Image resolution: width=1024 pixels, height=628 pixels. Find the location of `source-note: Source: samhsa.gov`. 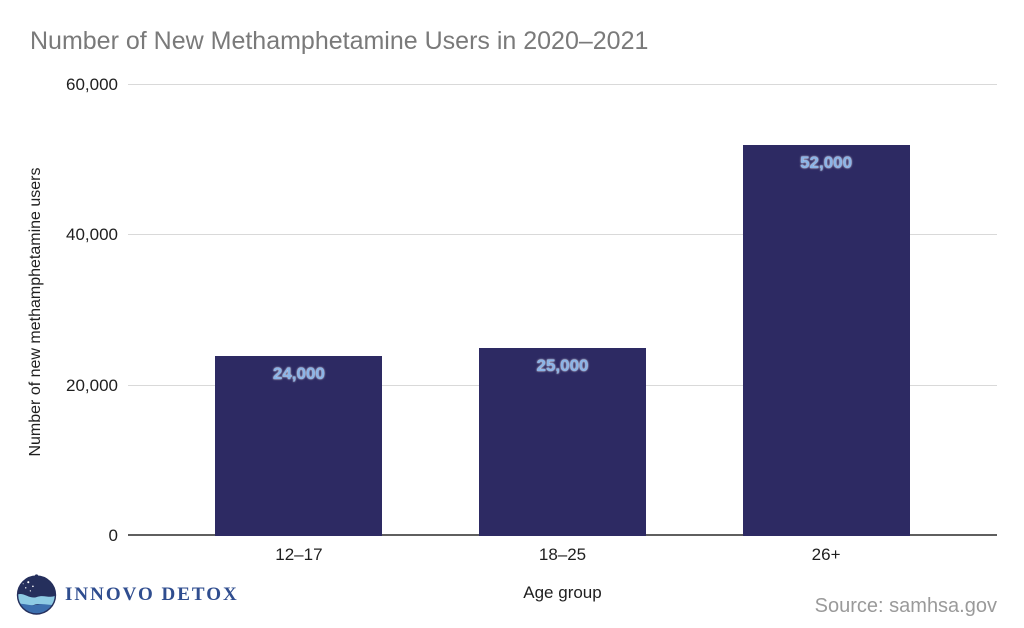

source-note: Source: samhsa.gov is located at coordinates (905, 606).